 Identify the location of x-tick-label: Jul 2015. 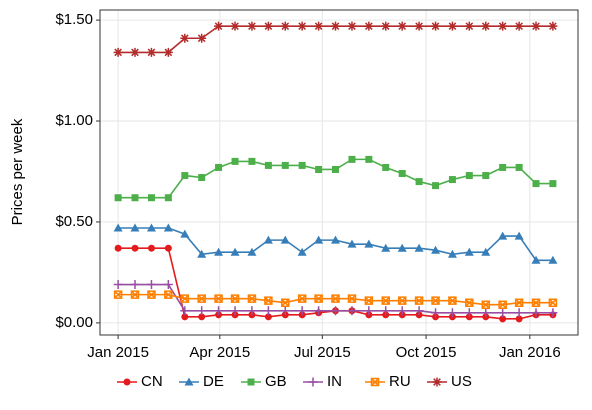
(322, 352).